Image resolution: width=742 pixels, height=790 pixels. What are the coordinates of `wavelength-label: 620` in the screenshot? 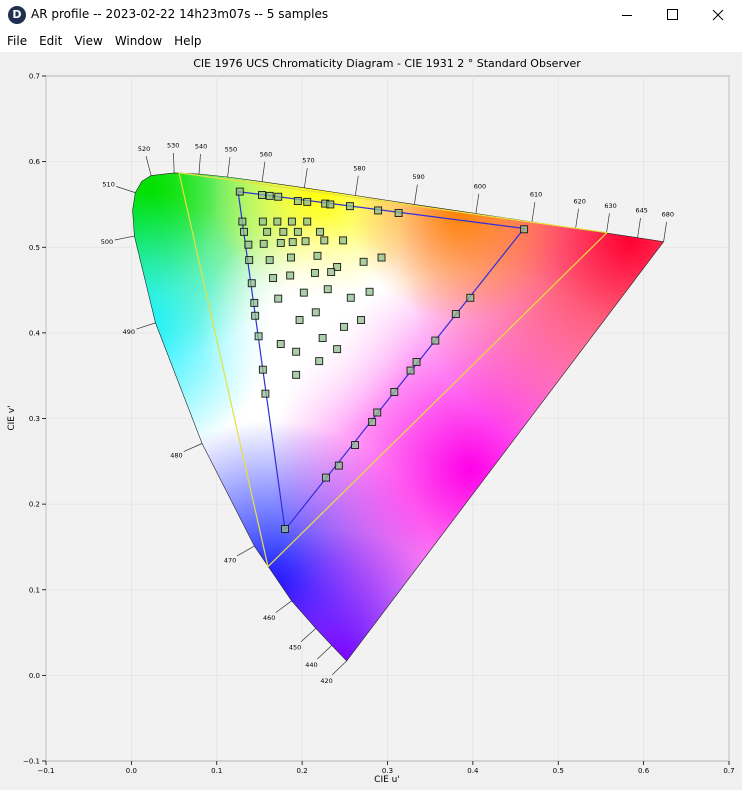 It's located at (580, 201).